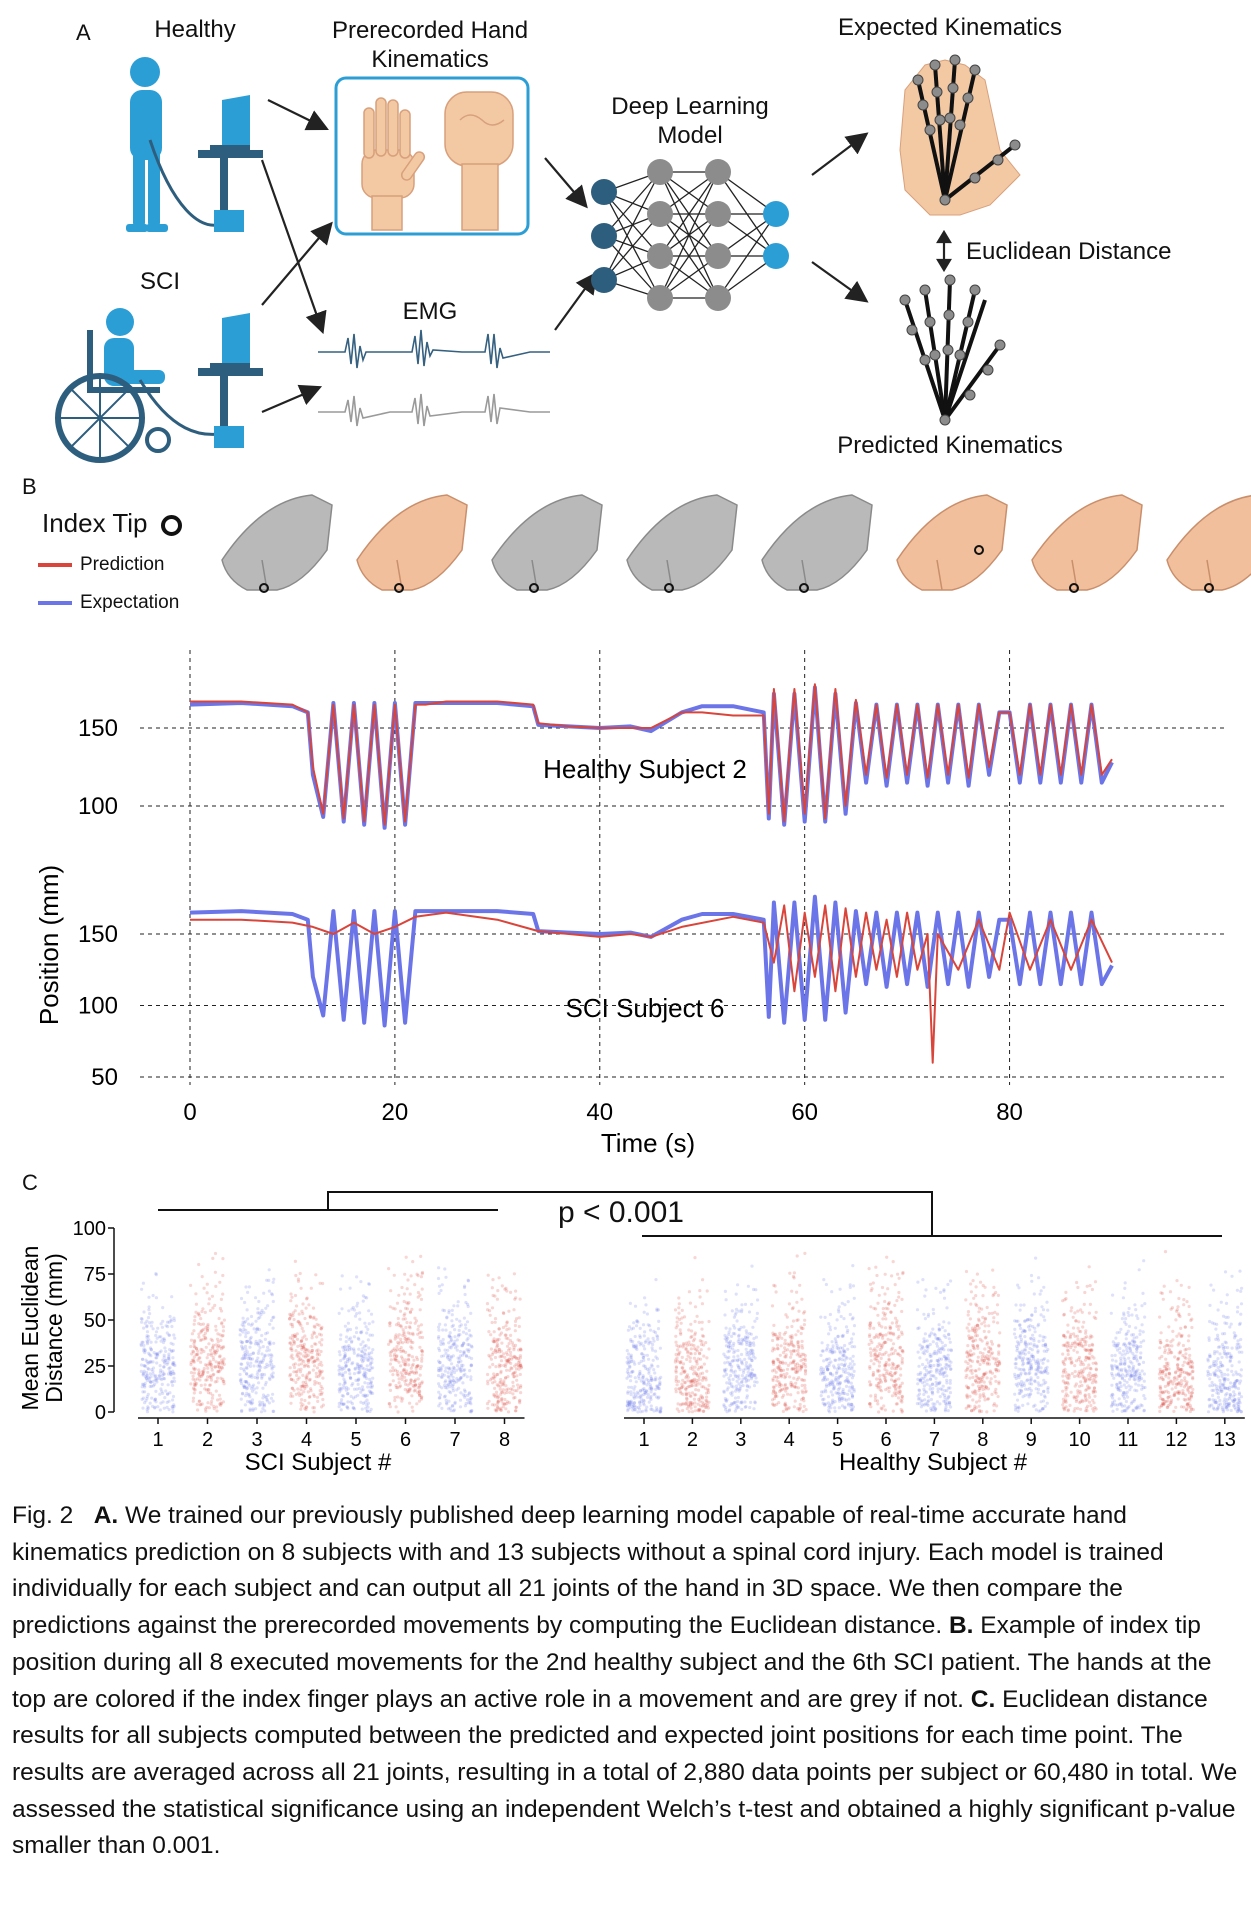 This screenshot has height=1920, width=1251. I want to click on c-y-tick-75: 75, so click(95, 1275).